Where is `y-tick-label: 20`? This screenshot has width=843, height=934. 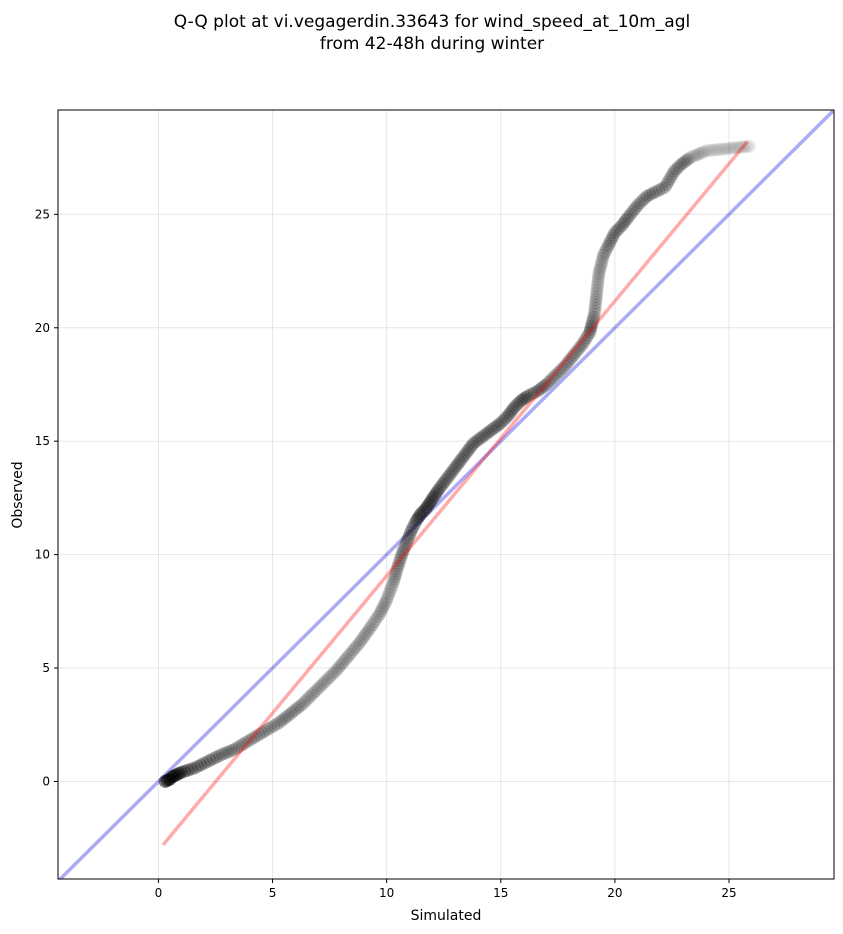 y-tick-label: 20 is located at coordinates (42, 328).